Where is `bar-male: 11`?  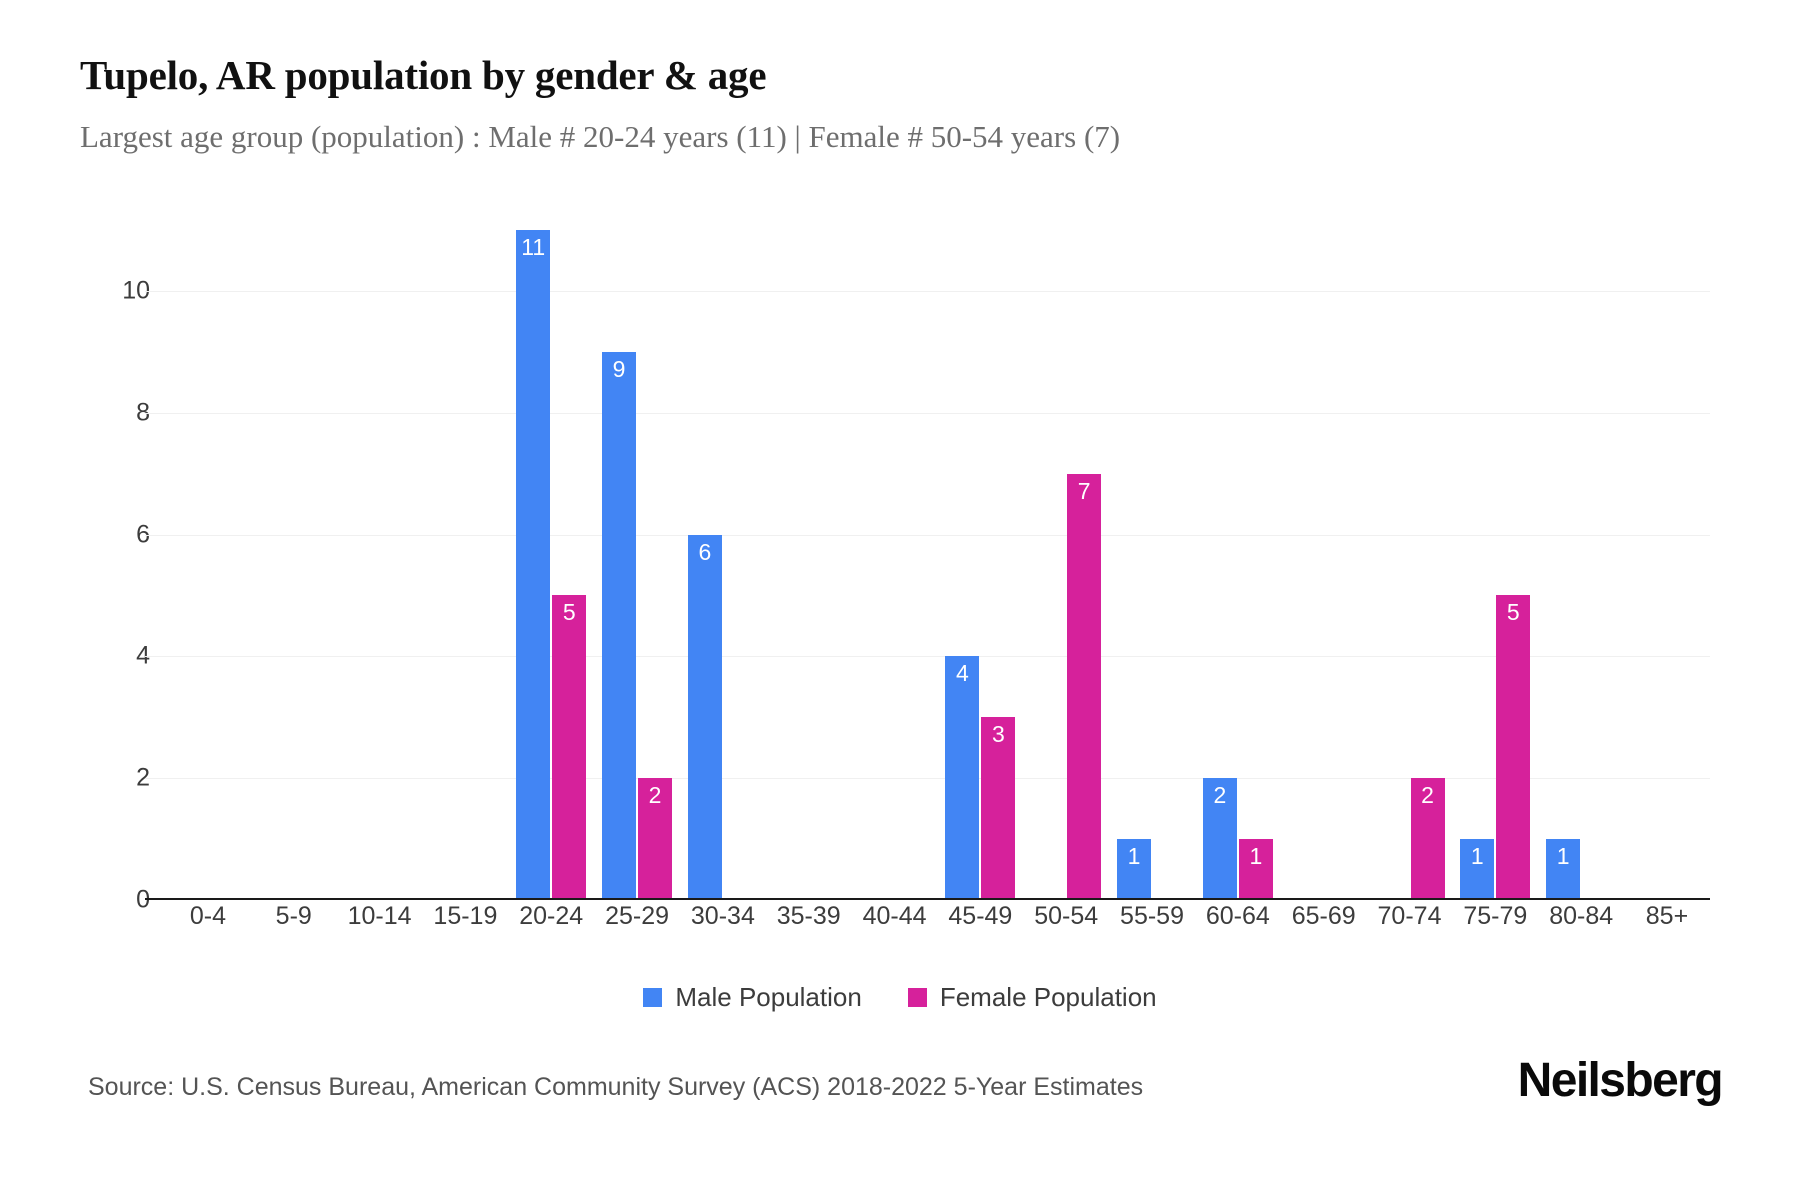 bar-male: 11 is located at coordinates (533, 565).